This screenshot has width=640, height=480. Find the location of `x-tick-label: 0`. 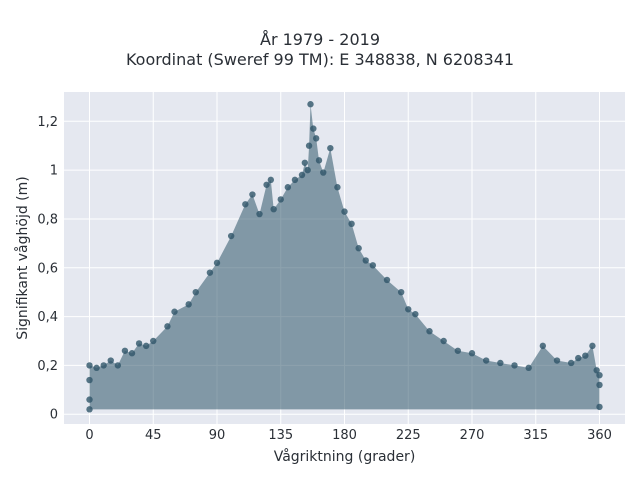

x-tick-label: 0 is located at coordinates (89, 435).